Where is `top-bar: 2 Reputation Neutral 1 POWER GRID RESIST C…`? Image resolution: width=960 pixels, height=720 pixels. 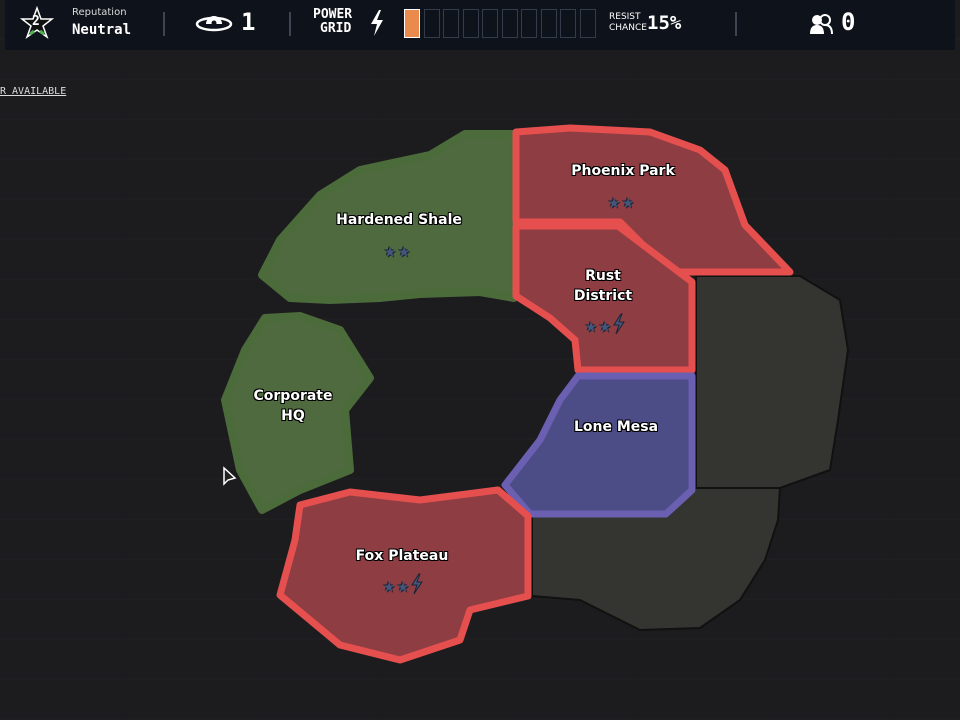
top-bar: 2 Reputation Neutral 1 POWER GRID RESIST C… is located at coordinates (480, 25).